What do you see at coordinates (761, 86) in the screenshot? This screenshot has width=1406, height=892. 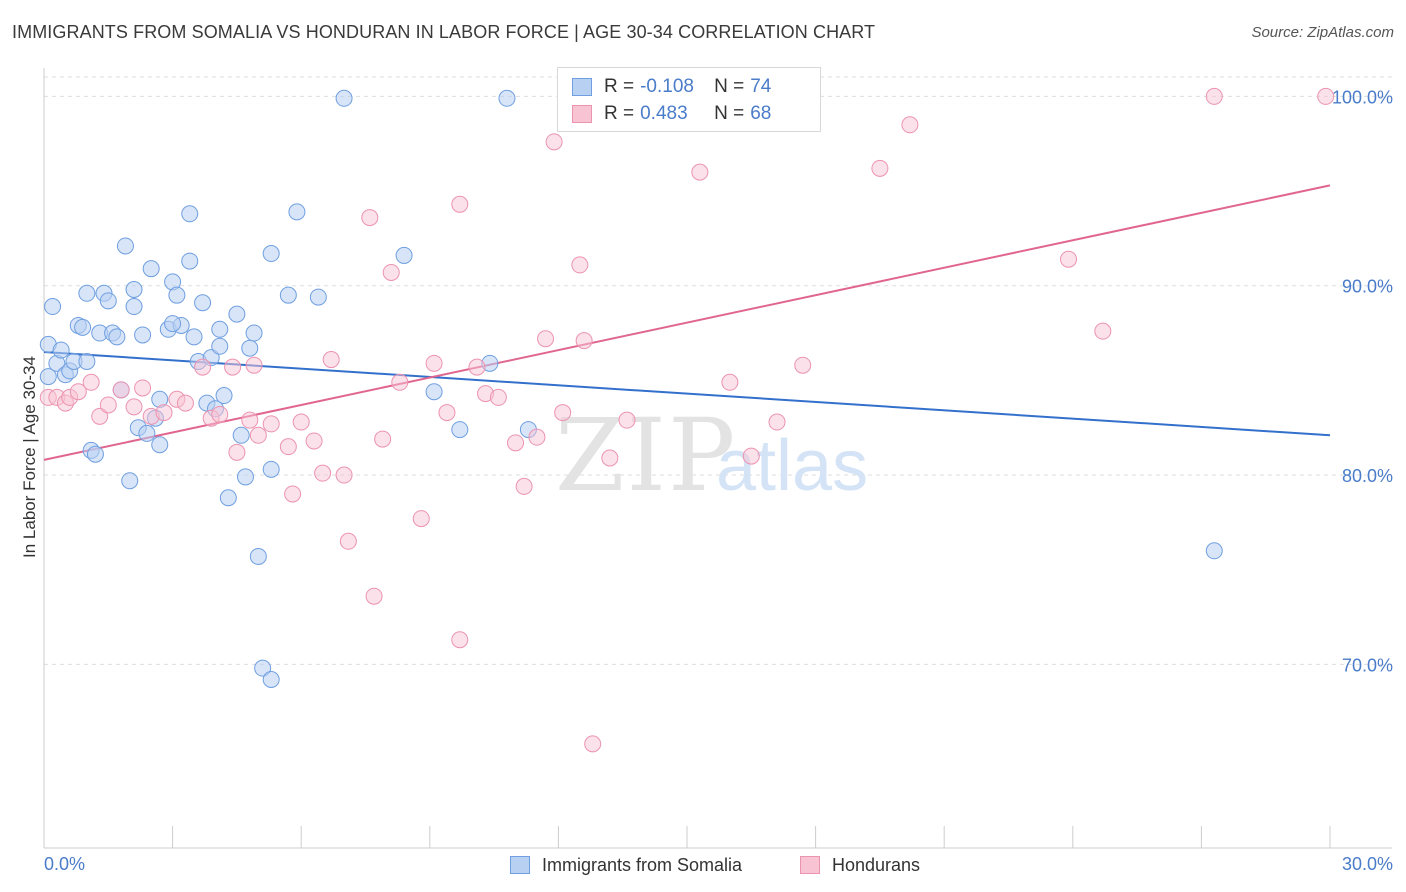 I see `legend-n-value: 74` at bounding box center [761, 86].